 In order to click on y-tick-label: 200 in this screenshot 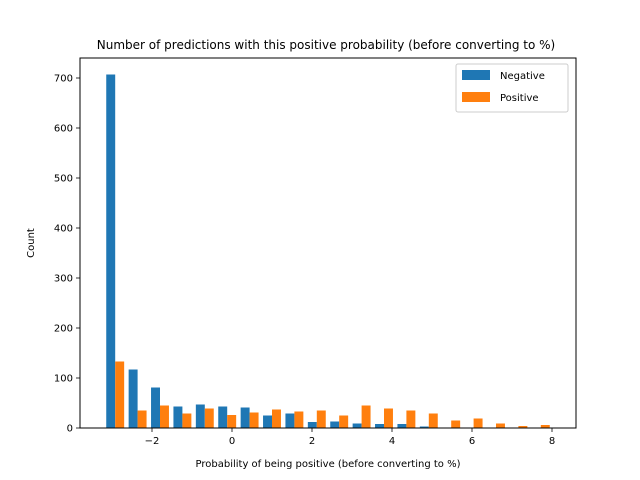, I will do `click(63, 329)`.